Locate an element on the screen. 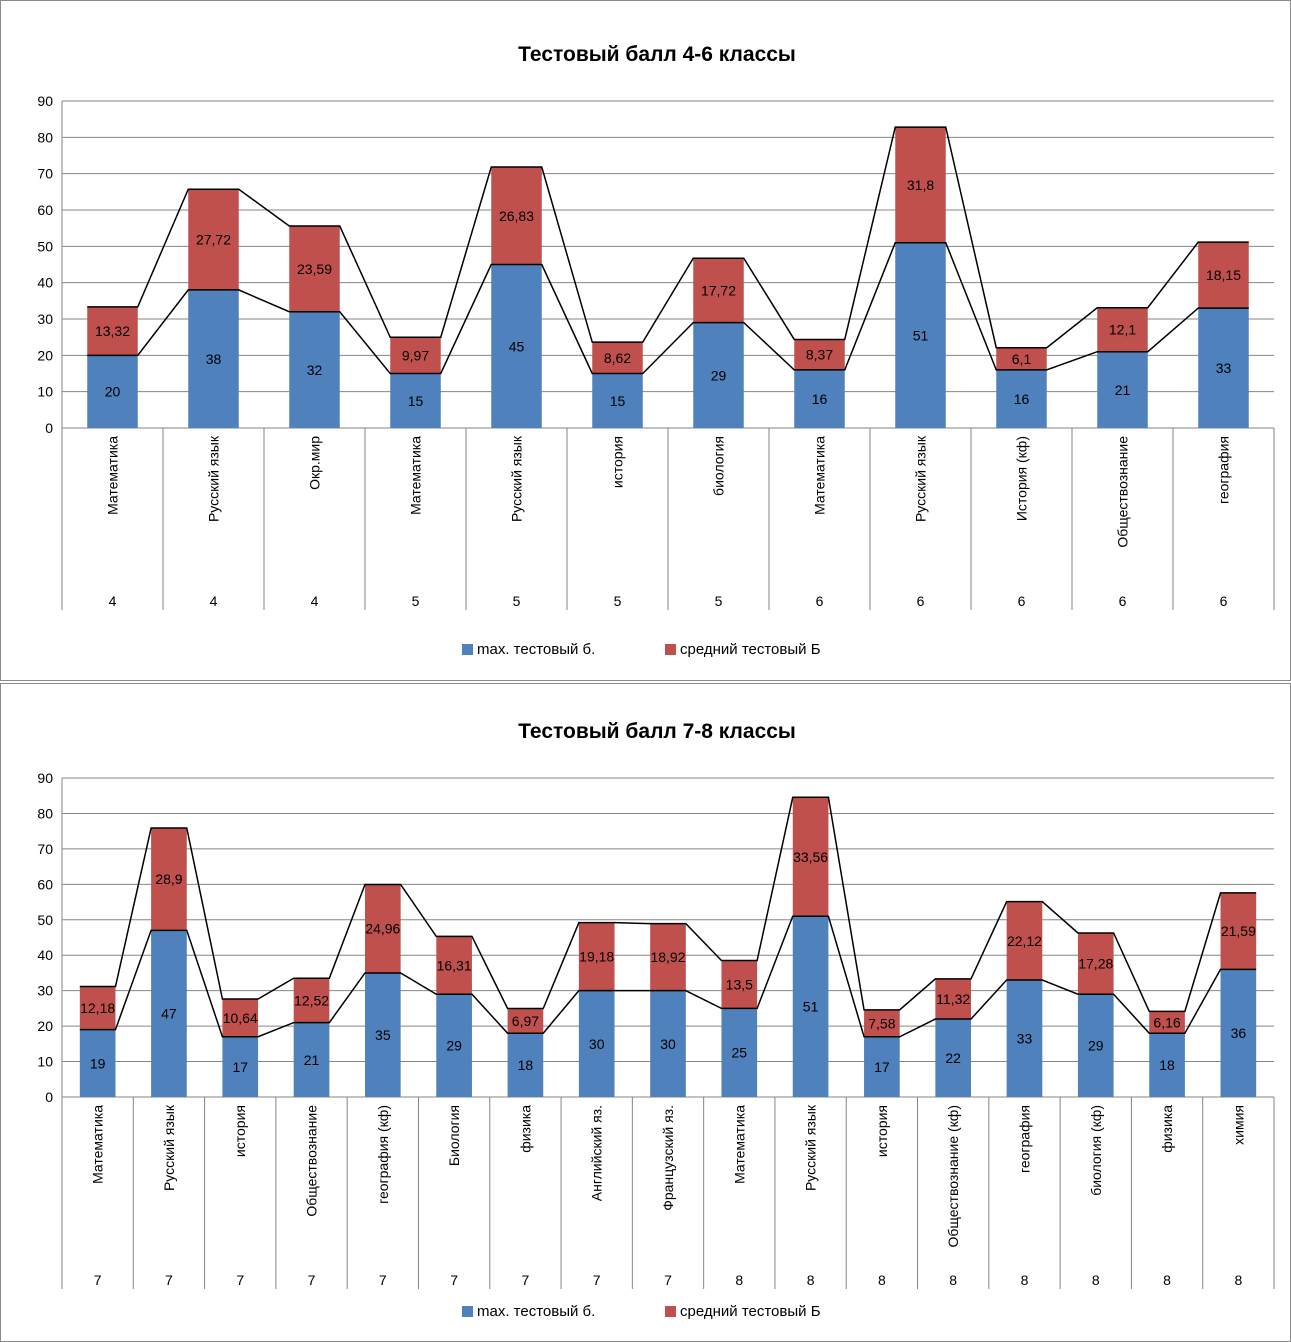  data-label-max: 19 is located at coordinates (98, 1063).